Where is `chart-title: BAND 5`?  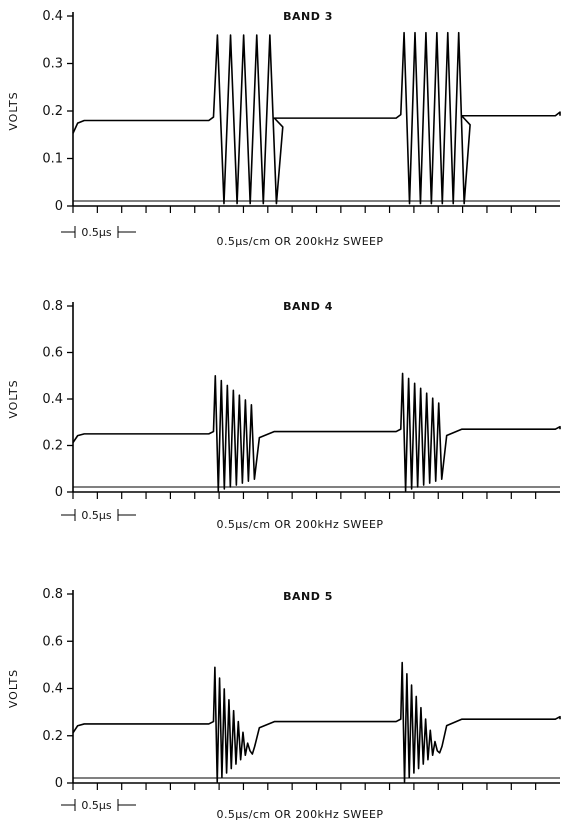 chart-title: BAND 5 is located at coordinates (308, 596).